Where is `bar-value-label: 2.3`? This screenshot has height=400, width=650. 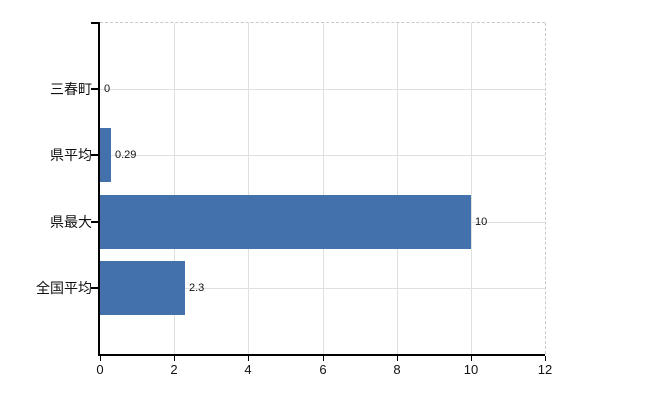 bar-value-label: 2.3 is located at coordinates (197, 288).